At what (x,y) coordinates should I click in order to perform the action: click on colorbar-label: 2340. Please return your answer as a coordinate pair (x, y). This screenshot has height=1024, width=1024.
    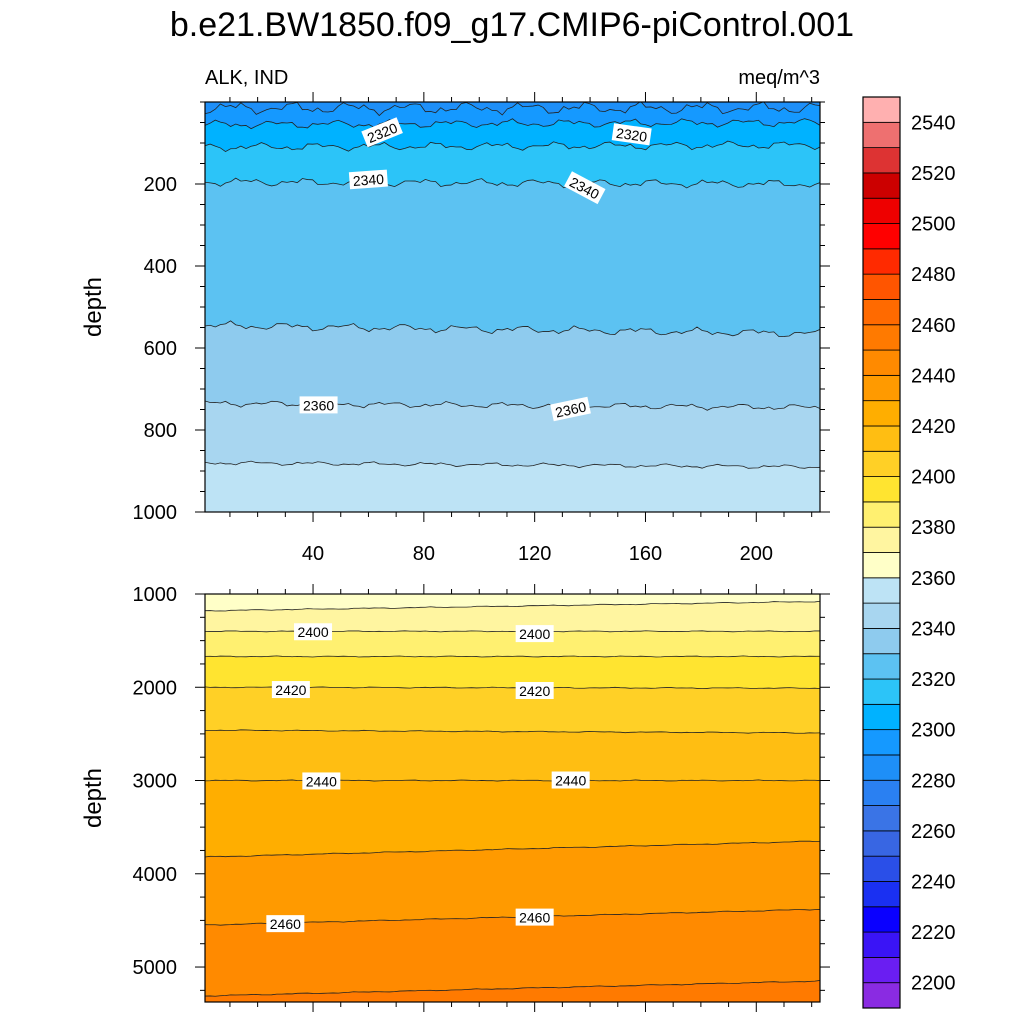
    Looking at the image, I should click on (933, 629).